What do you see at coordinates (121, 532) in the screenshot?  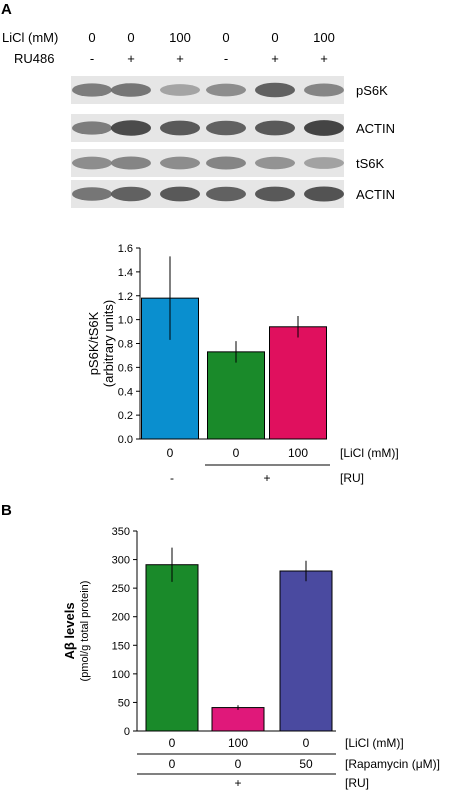 I see `y-tick-label: 350` at bounding box center [121, 532].